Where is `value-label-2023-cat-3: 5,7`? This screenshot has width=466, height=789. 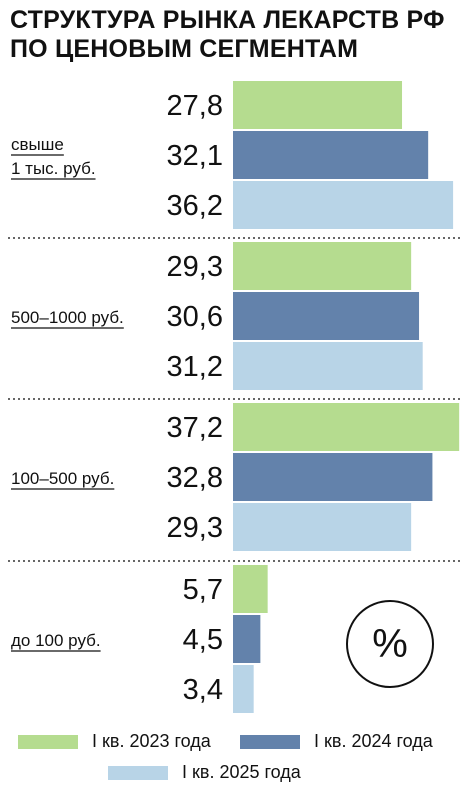
value-label-2023-cat-3: 5,7 is located at coordinates (203, 590).